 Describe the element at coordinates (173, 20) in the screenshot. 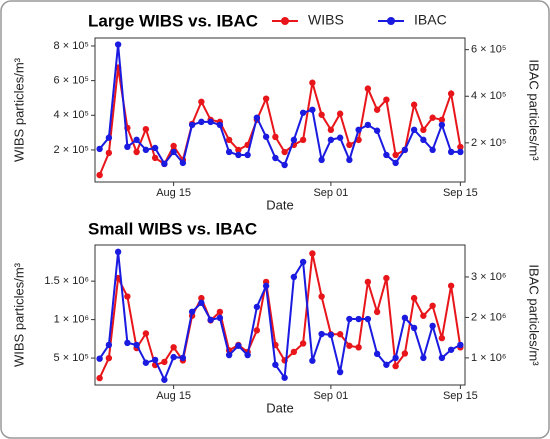

I see `chart-title: Large WIBS vs. IBAC` at that location.